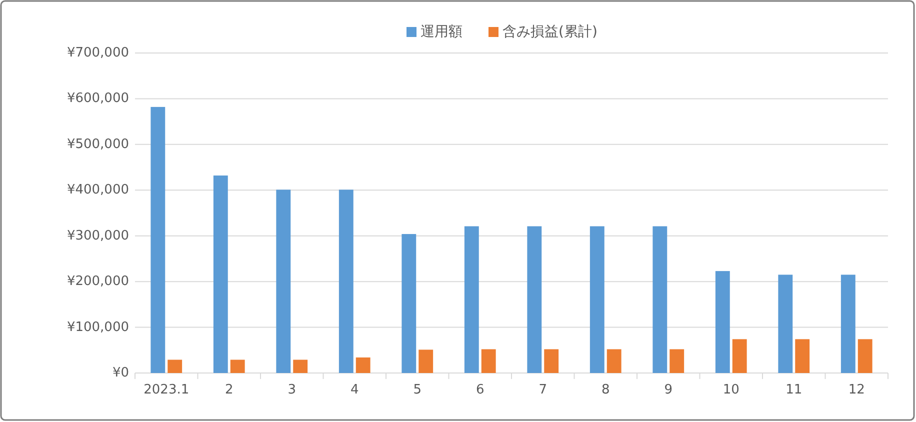 The height and width of the screenshot is (422, 916). I want to click on legend-label: 運用額, so click(441, 32).